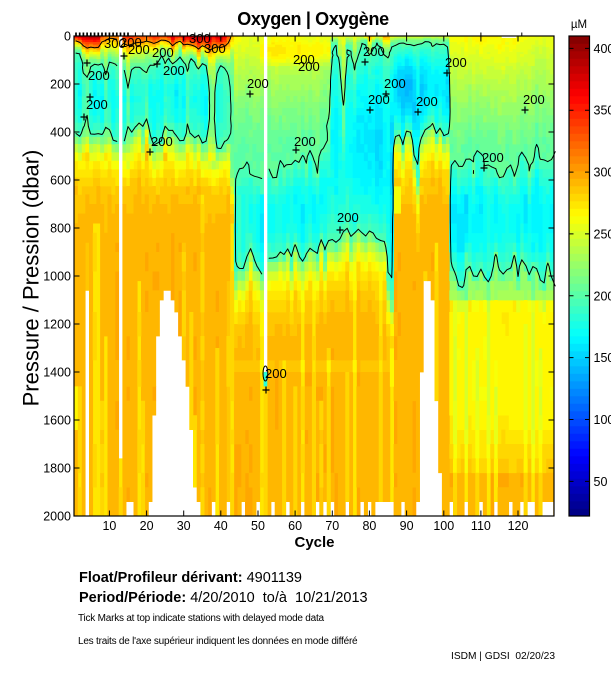  I want to click on svg-text: µM, so click(579, 25).